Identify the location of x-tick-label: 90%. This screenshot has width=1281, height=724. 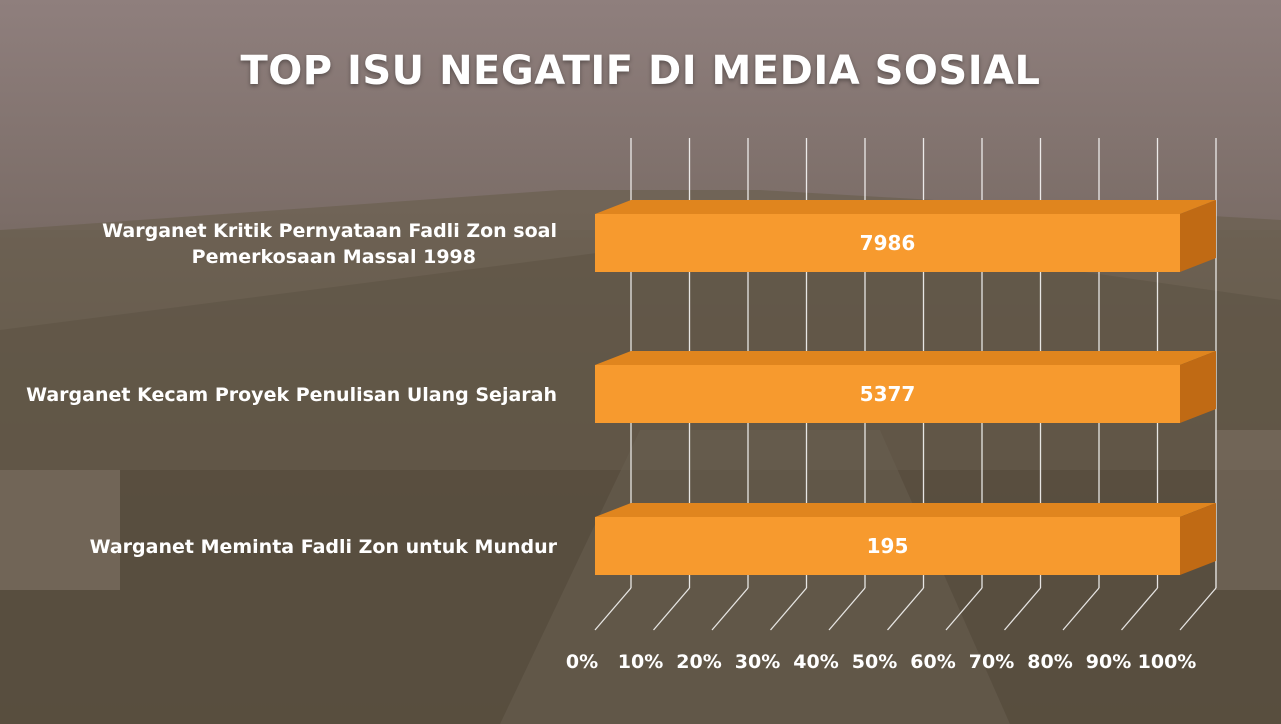
(1108, 662).